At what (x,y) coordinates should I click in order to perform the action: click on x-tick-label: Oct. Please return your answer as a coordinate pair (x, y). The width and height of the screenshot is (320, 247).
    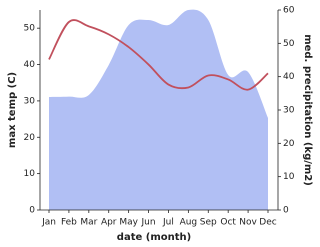
    Looking at the image, I should click on (228, 223).